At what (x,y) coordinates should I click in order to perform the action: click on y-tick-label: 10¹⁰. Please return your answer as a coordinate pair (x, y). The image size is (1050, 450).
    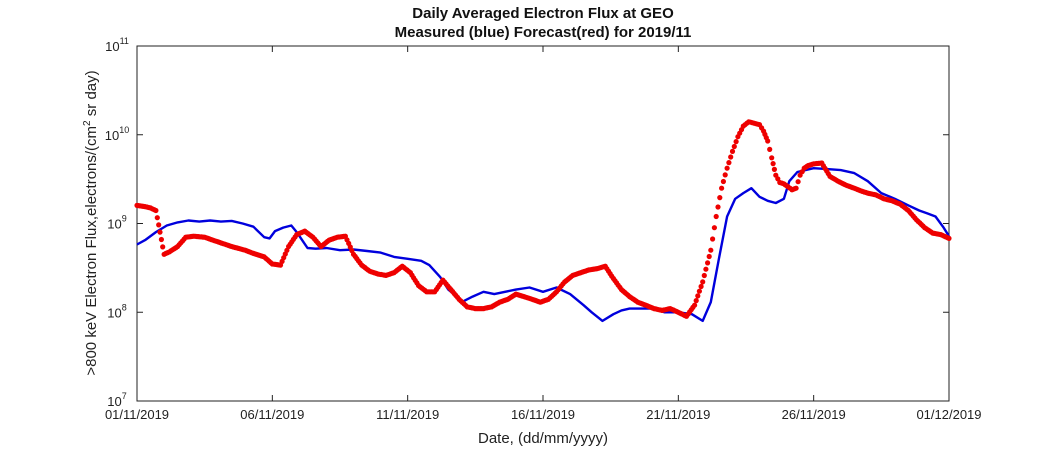
    Looking at the image, I should click on (117, 134).